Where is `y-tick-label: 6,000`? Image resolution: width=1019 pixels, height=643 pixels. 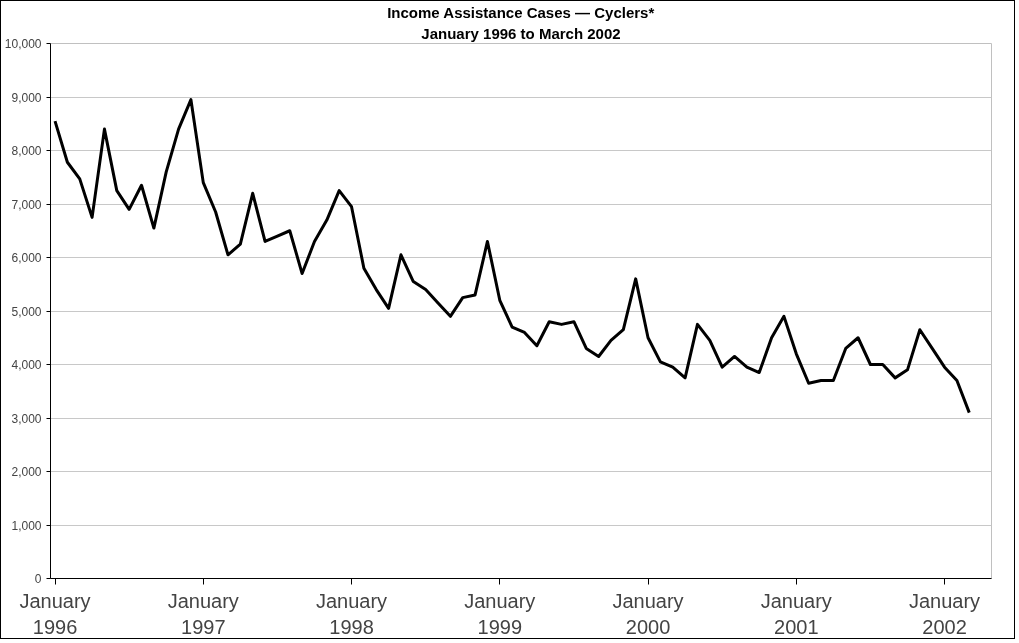 y-tick-label: 6,000 is located at coordinates (26, 258).